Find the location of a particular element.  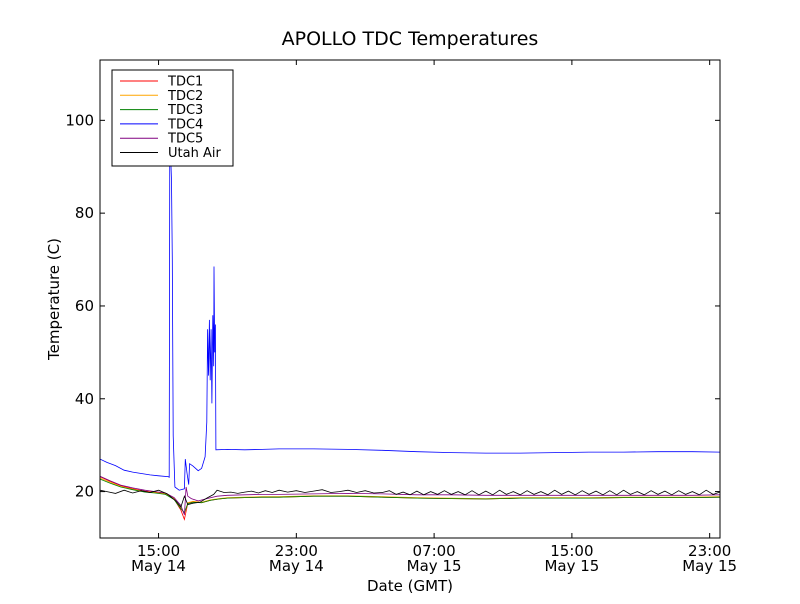

series-line-tdc3 is located at coordinates (410, 496).